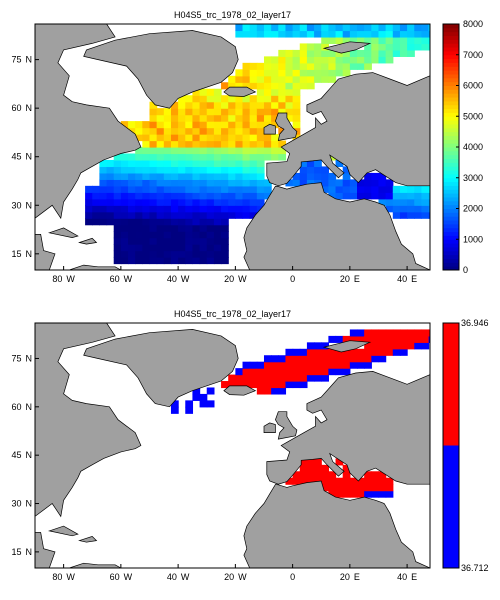 This screenshot has width=500, height=600. Describe the element at coordinates (16, 254) in the screenshot. I see `lat-value: 15` at that location.